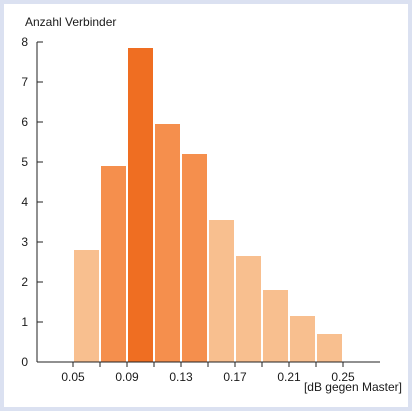  Describe the element at coordinates (24, 162) in the screenshot. I see `y-tick-label-5: 5` at that location.